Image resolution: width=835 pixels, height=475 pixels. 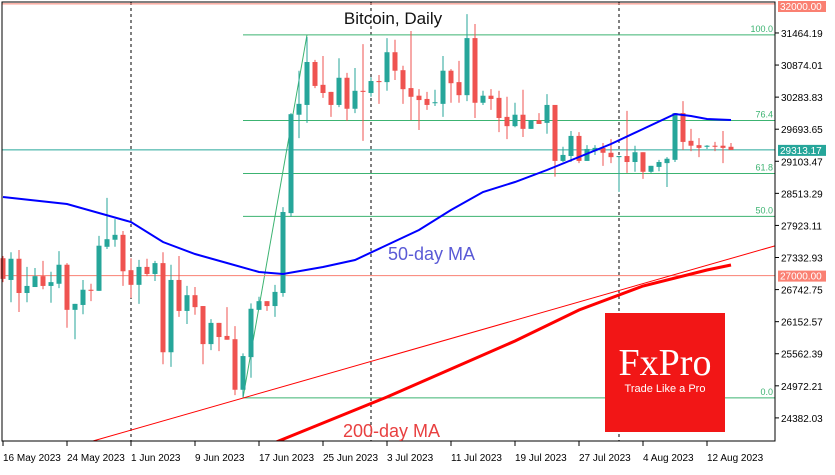 I want to click on y-tick-label: 24382.03, so click(x=802, y=419).